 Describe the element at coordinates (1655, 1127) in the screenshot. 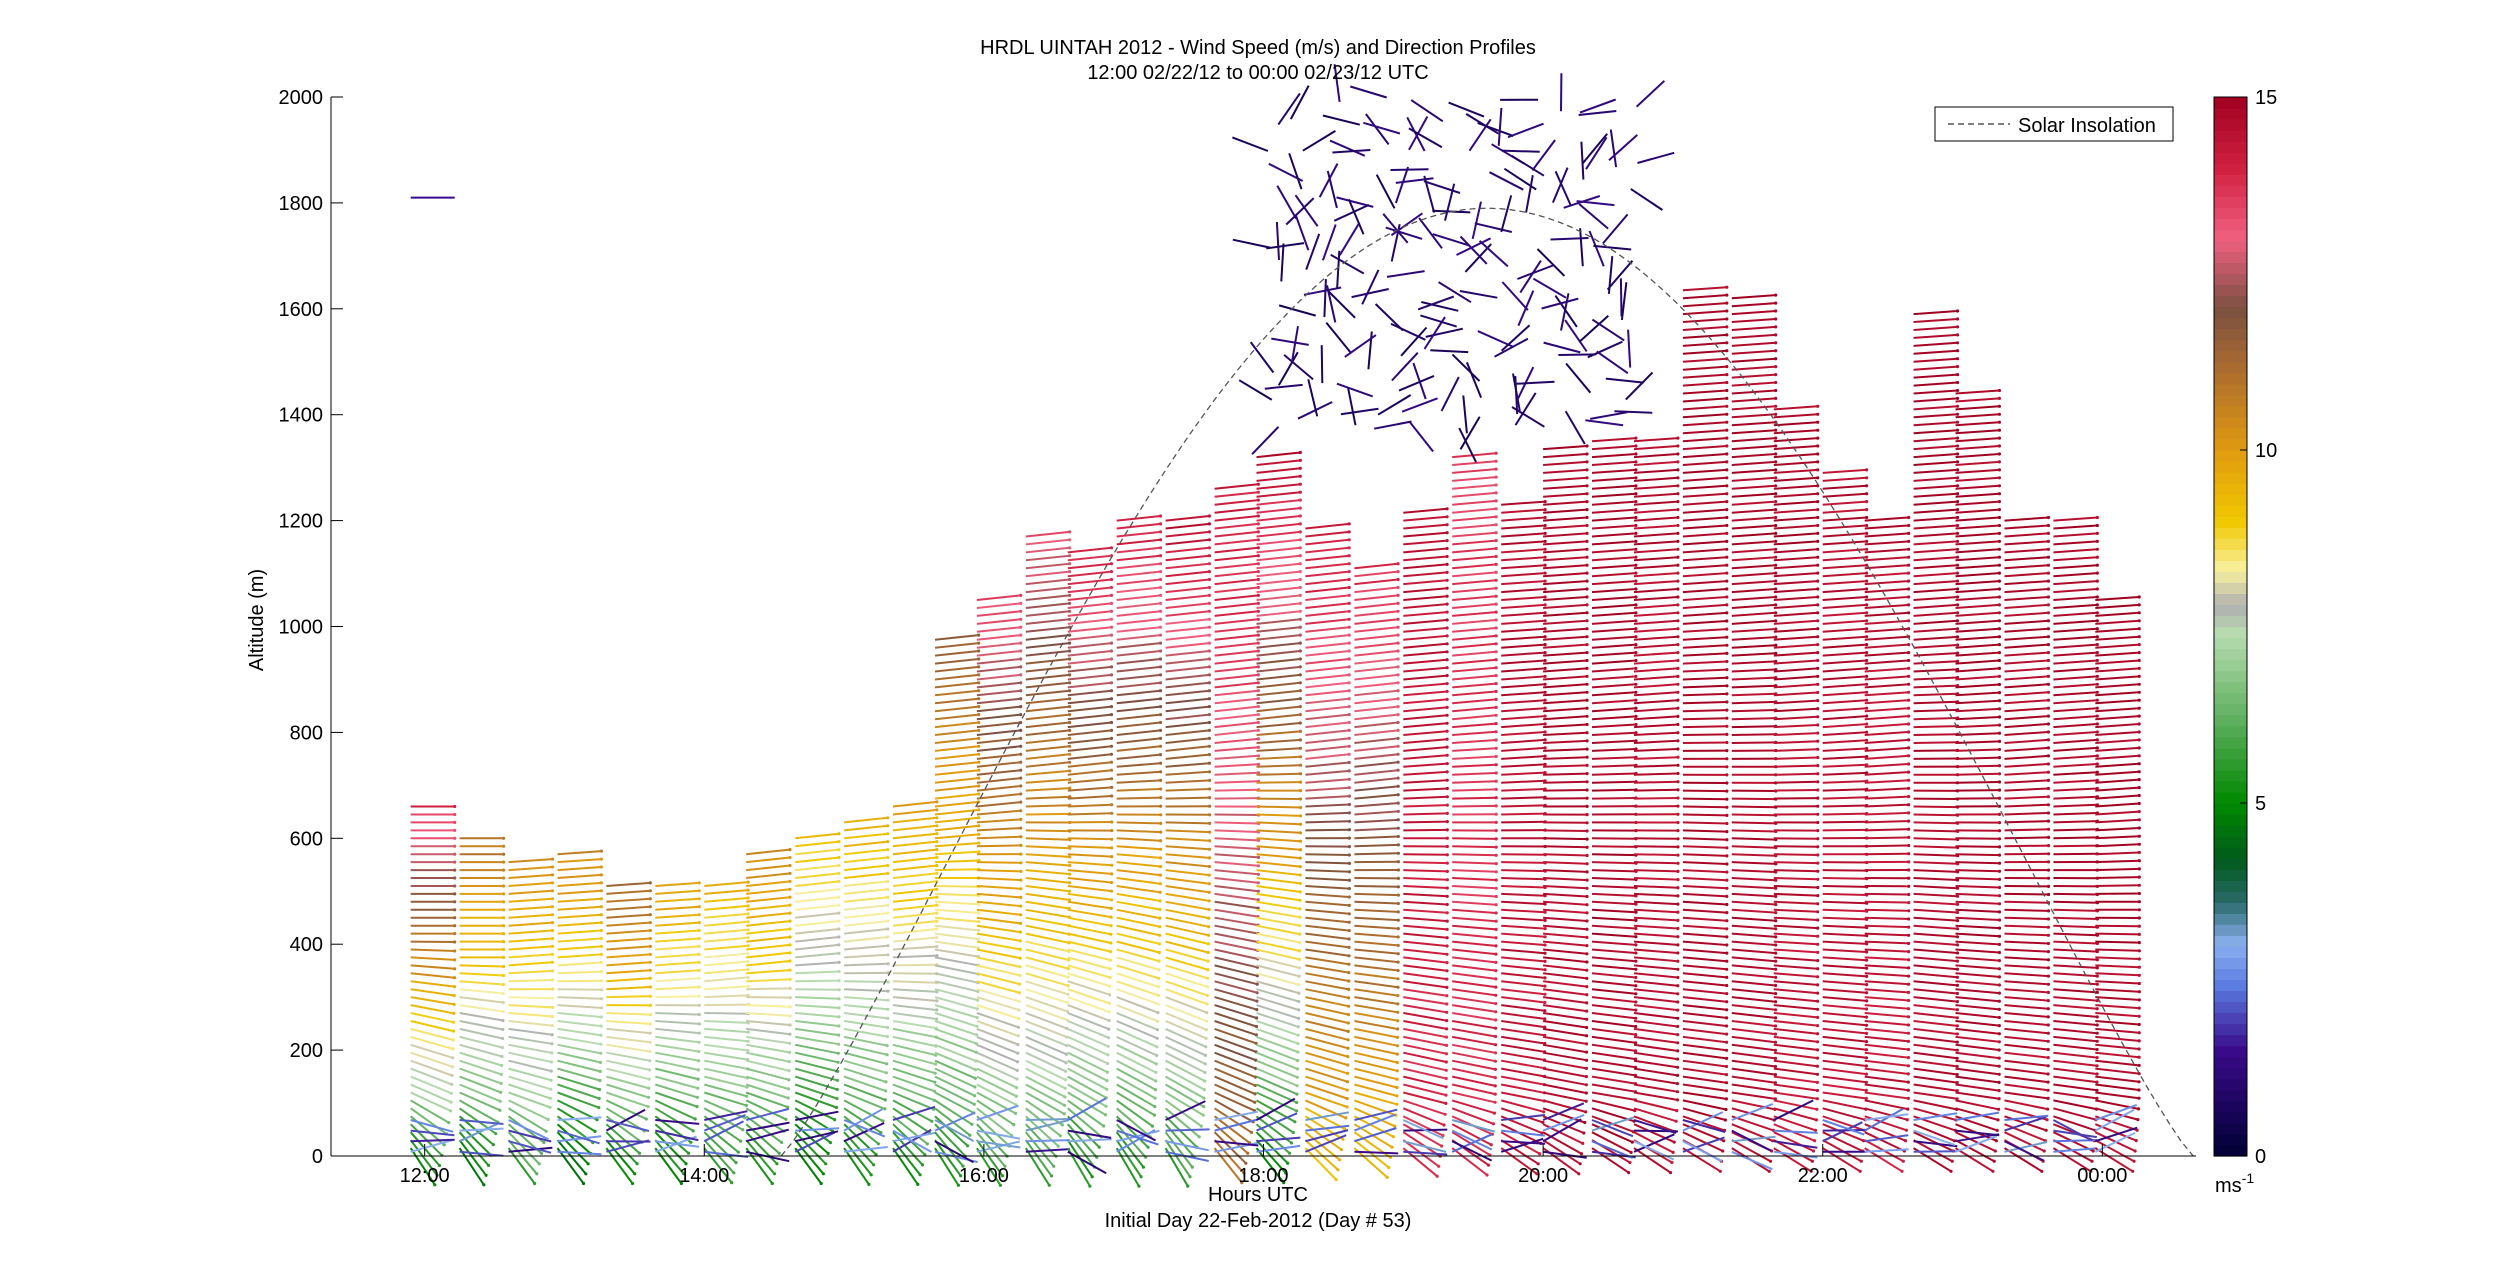

I see `wind-barb-surface` at that location.